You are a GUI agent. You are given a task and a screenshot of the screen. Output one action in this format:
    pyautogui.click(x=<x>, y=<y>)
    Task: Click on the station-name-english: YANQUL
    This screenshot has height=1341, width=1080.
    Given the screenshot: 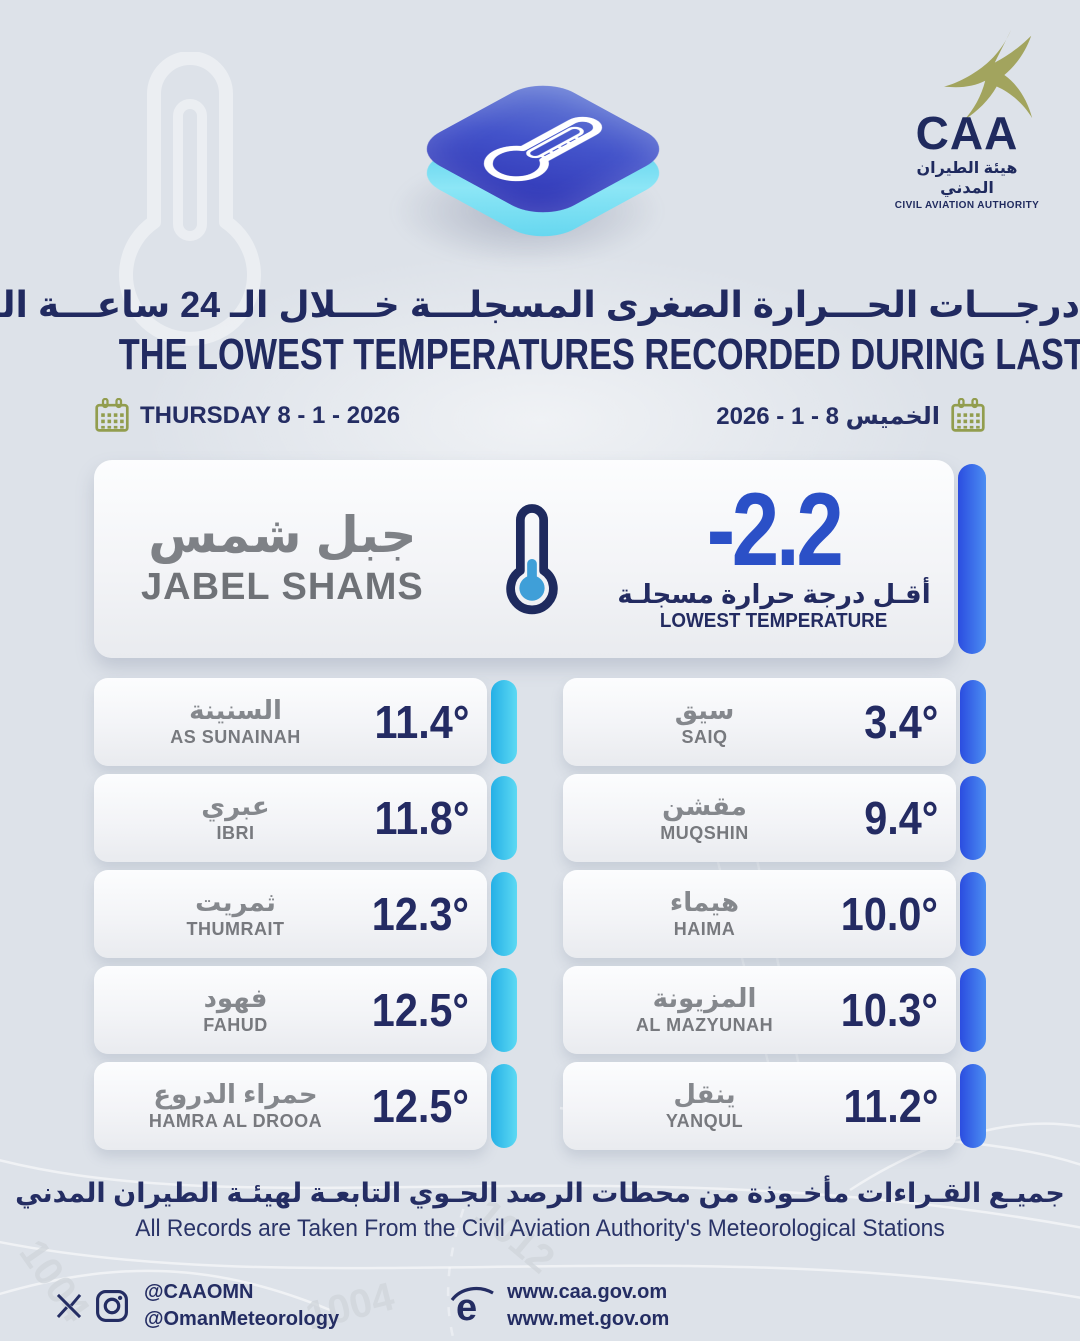 What is the action you would take?
    pyautogui.click(x=704, y=1120)
    